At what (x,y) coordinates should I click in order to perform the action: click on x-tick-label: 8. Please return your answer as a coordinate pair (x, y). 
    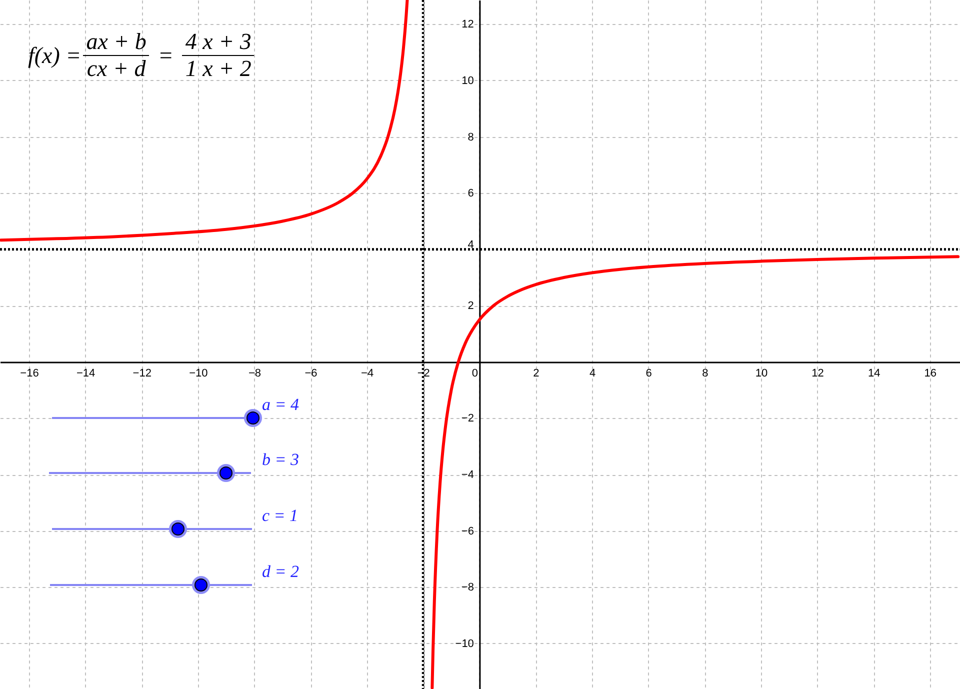
    Looking at the image, I should click on (705, 373).